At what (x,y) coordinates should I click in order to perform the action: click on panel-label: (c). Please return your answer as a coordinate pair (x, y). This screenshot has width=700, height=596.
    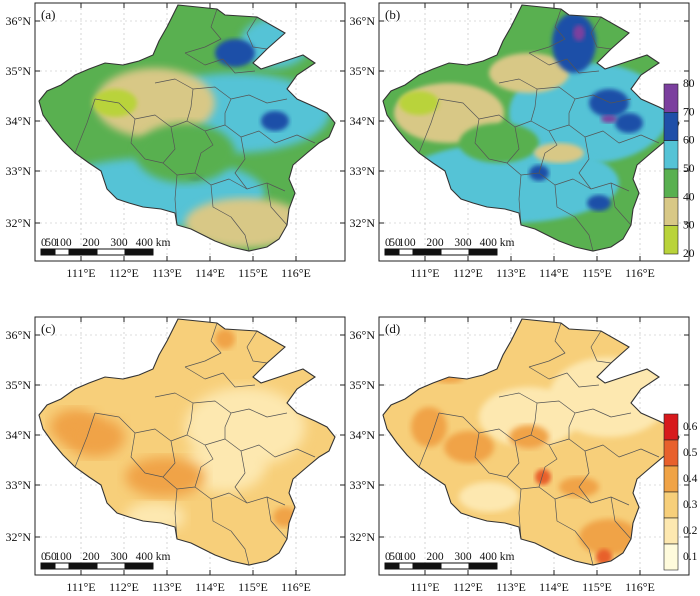
    Looking at the image, I should click on (48, 328).